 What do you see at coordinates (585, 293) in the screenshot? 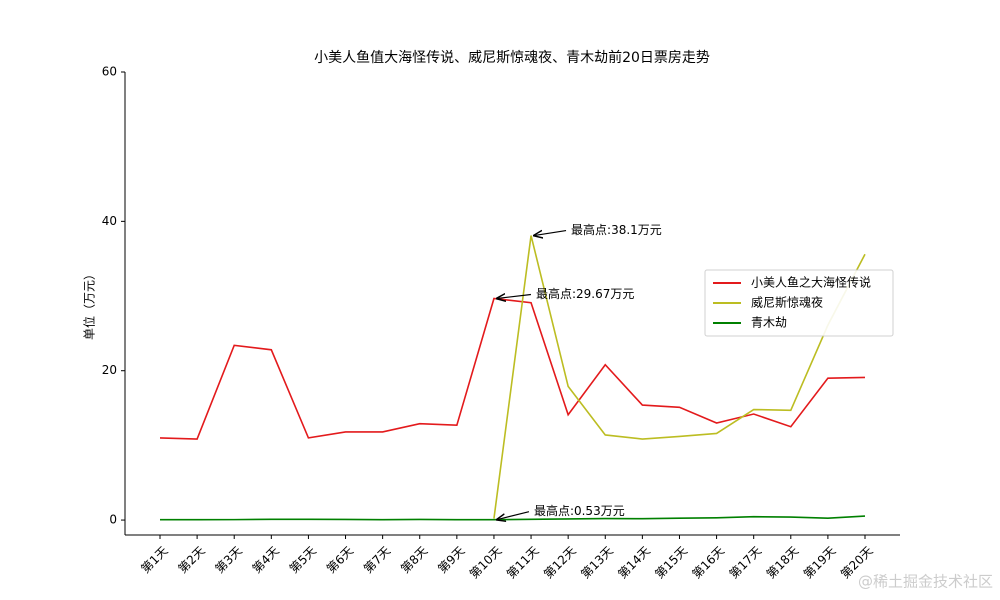
I see `annotation: 最高点:29.67万元` at bounding box center [585, 293].